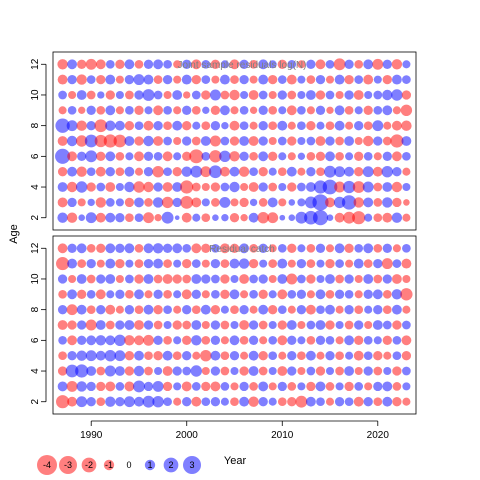 The width and height of the screenshot is (480, 480). What do you see at coordinates (35, 248) in the screenshot?
I see `y-tick-label: 12` at bounding box center [35, 248].